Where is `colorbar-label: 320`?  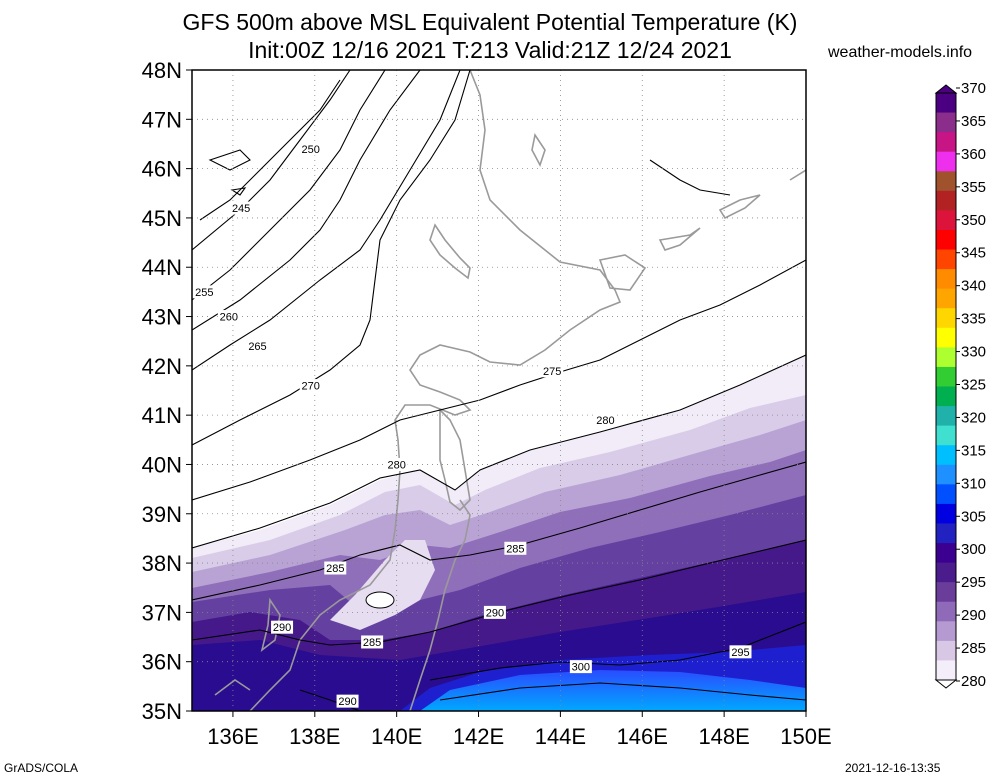
colorbar-label: 320 is located at coordinates (973, 417).